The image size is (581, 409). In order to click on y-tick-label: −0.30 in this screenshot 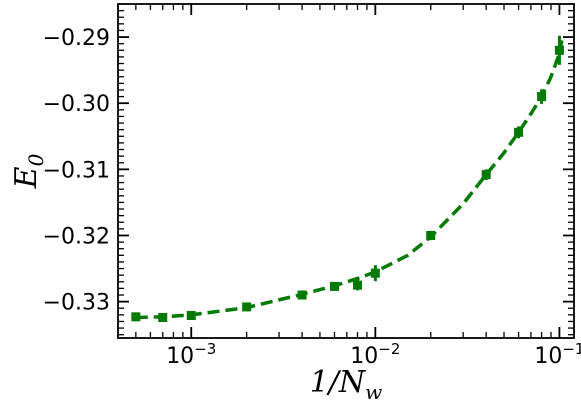, I will do `click(76, 104)`.